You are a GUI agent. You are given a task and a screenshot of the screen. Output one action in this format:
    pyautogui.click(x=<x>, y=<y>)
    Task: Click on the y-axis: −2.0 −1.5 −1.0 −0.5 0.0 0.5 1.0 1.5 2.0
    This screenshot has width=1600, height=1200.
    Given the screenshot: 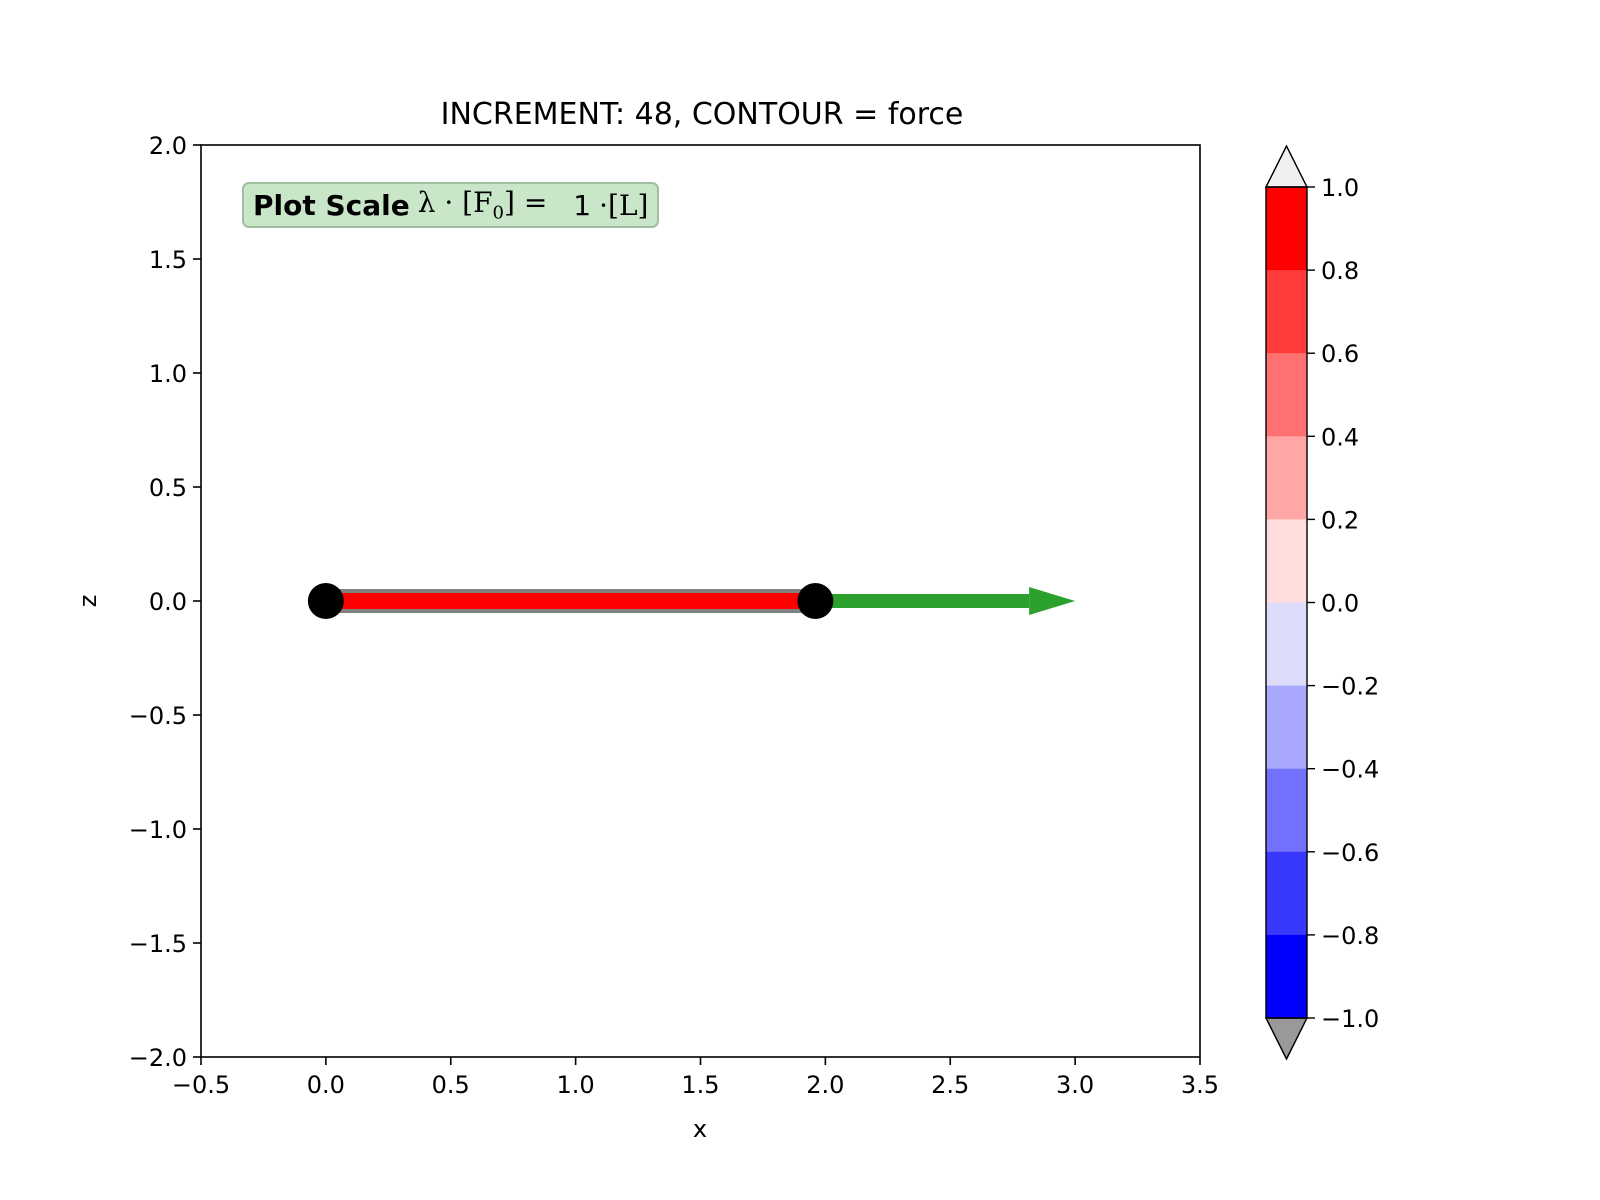 What is the action you would take?
    pyautogui.click(x=165, y=602)
    